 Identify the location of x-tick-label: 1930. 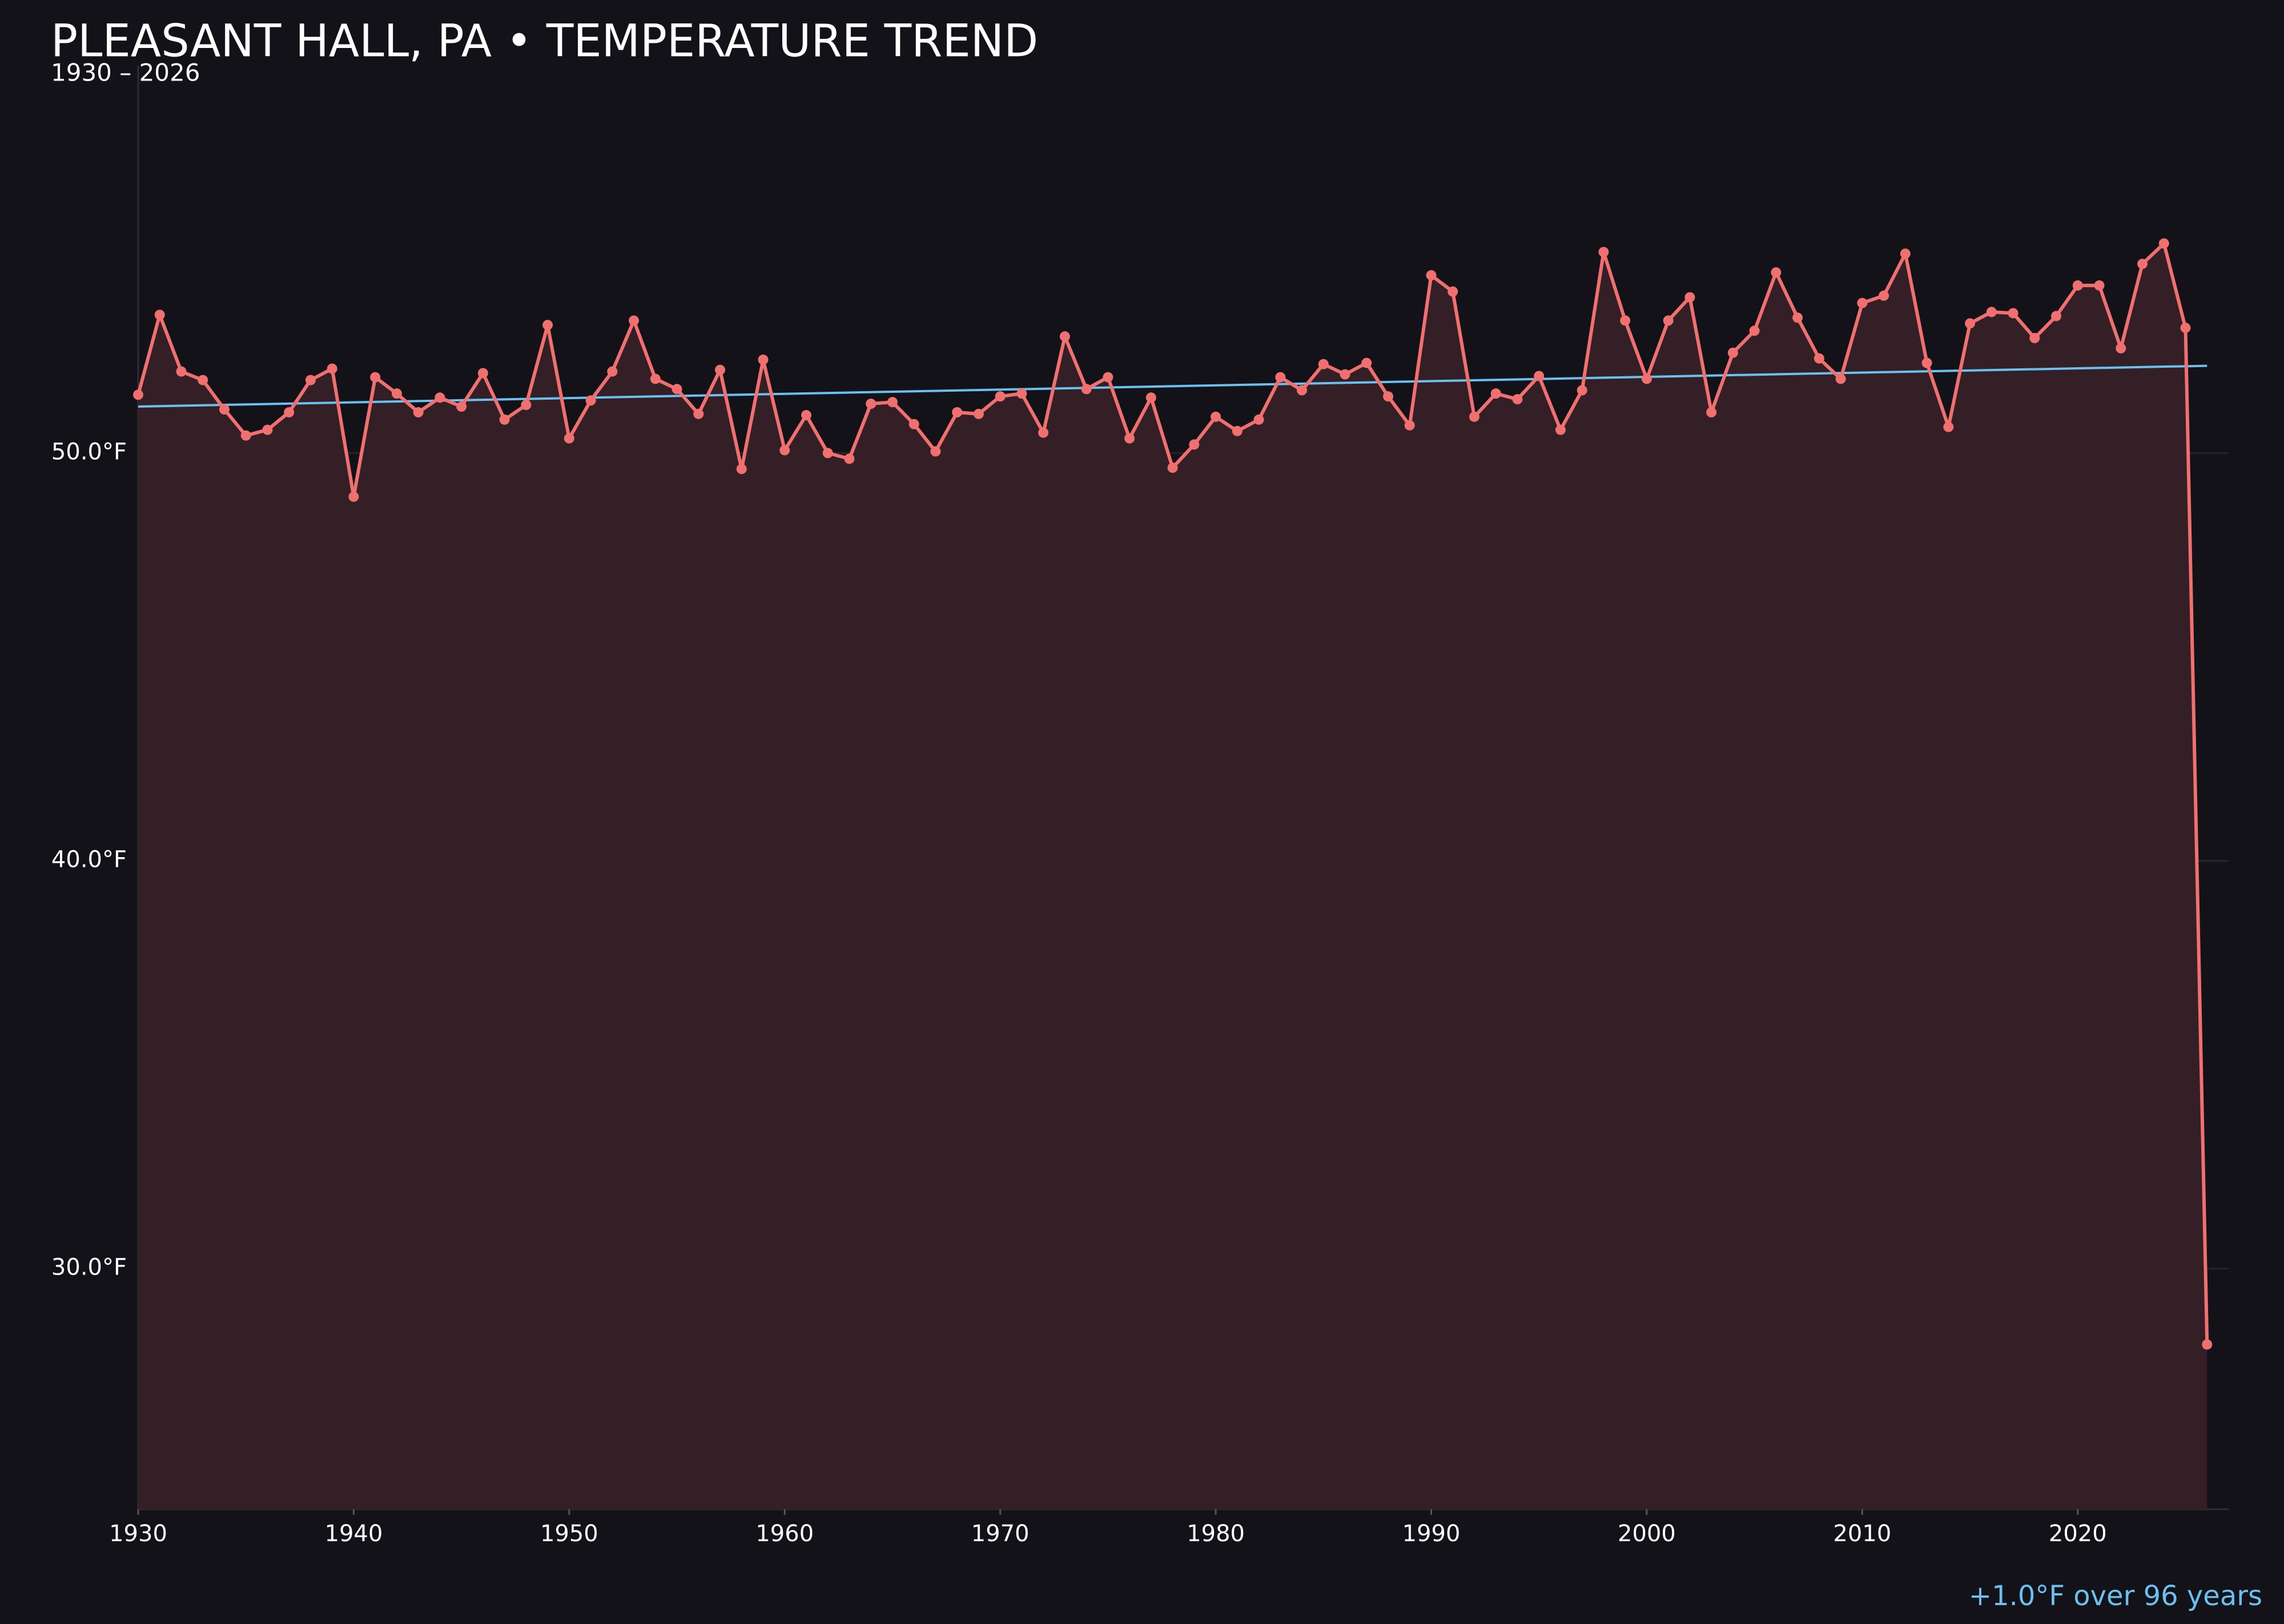
(138, 1534).